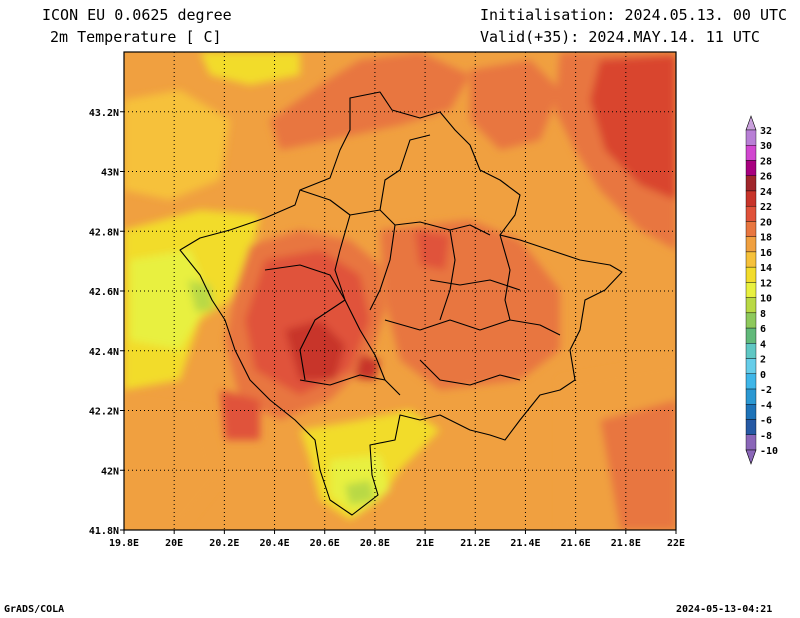  I want to click on lat-tick-label: 41.8N, so click(104, 531).